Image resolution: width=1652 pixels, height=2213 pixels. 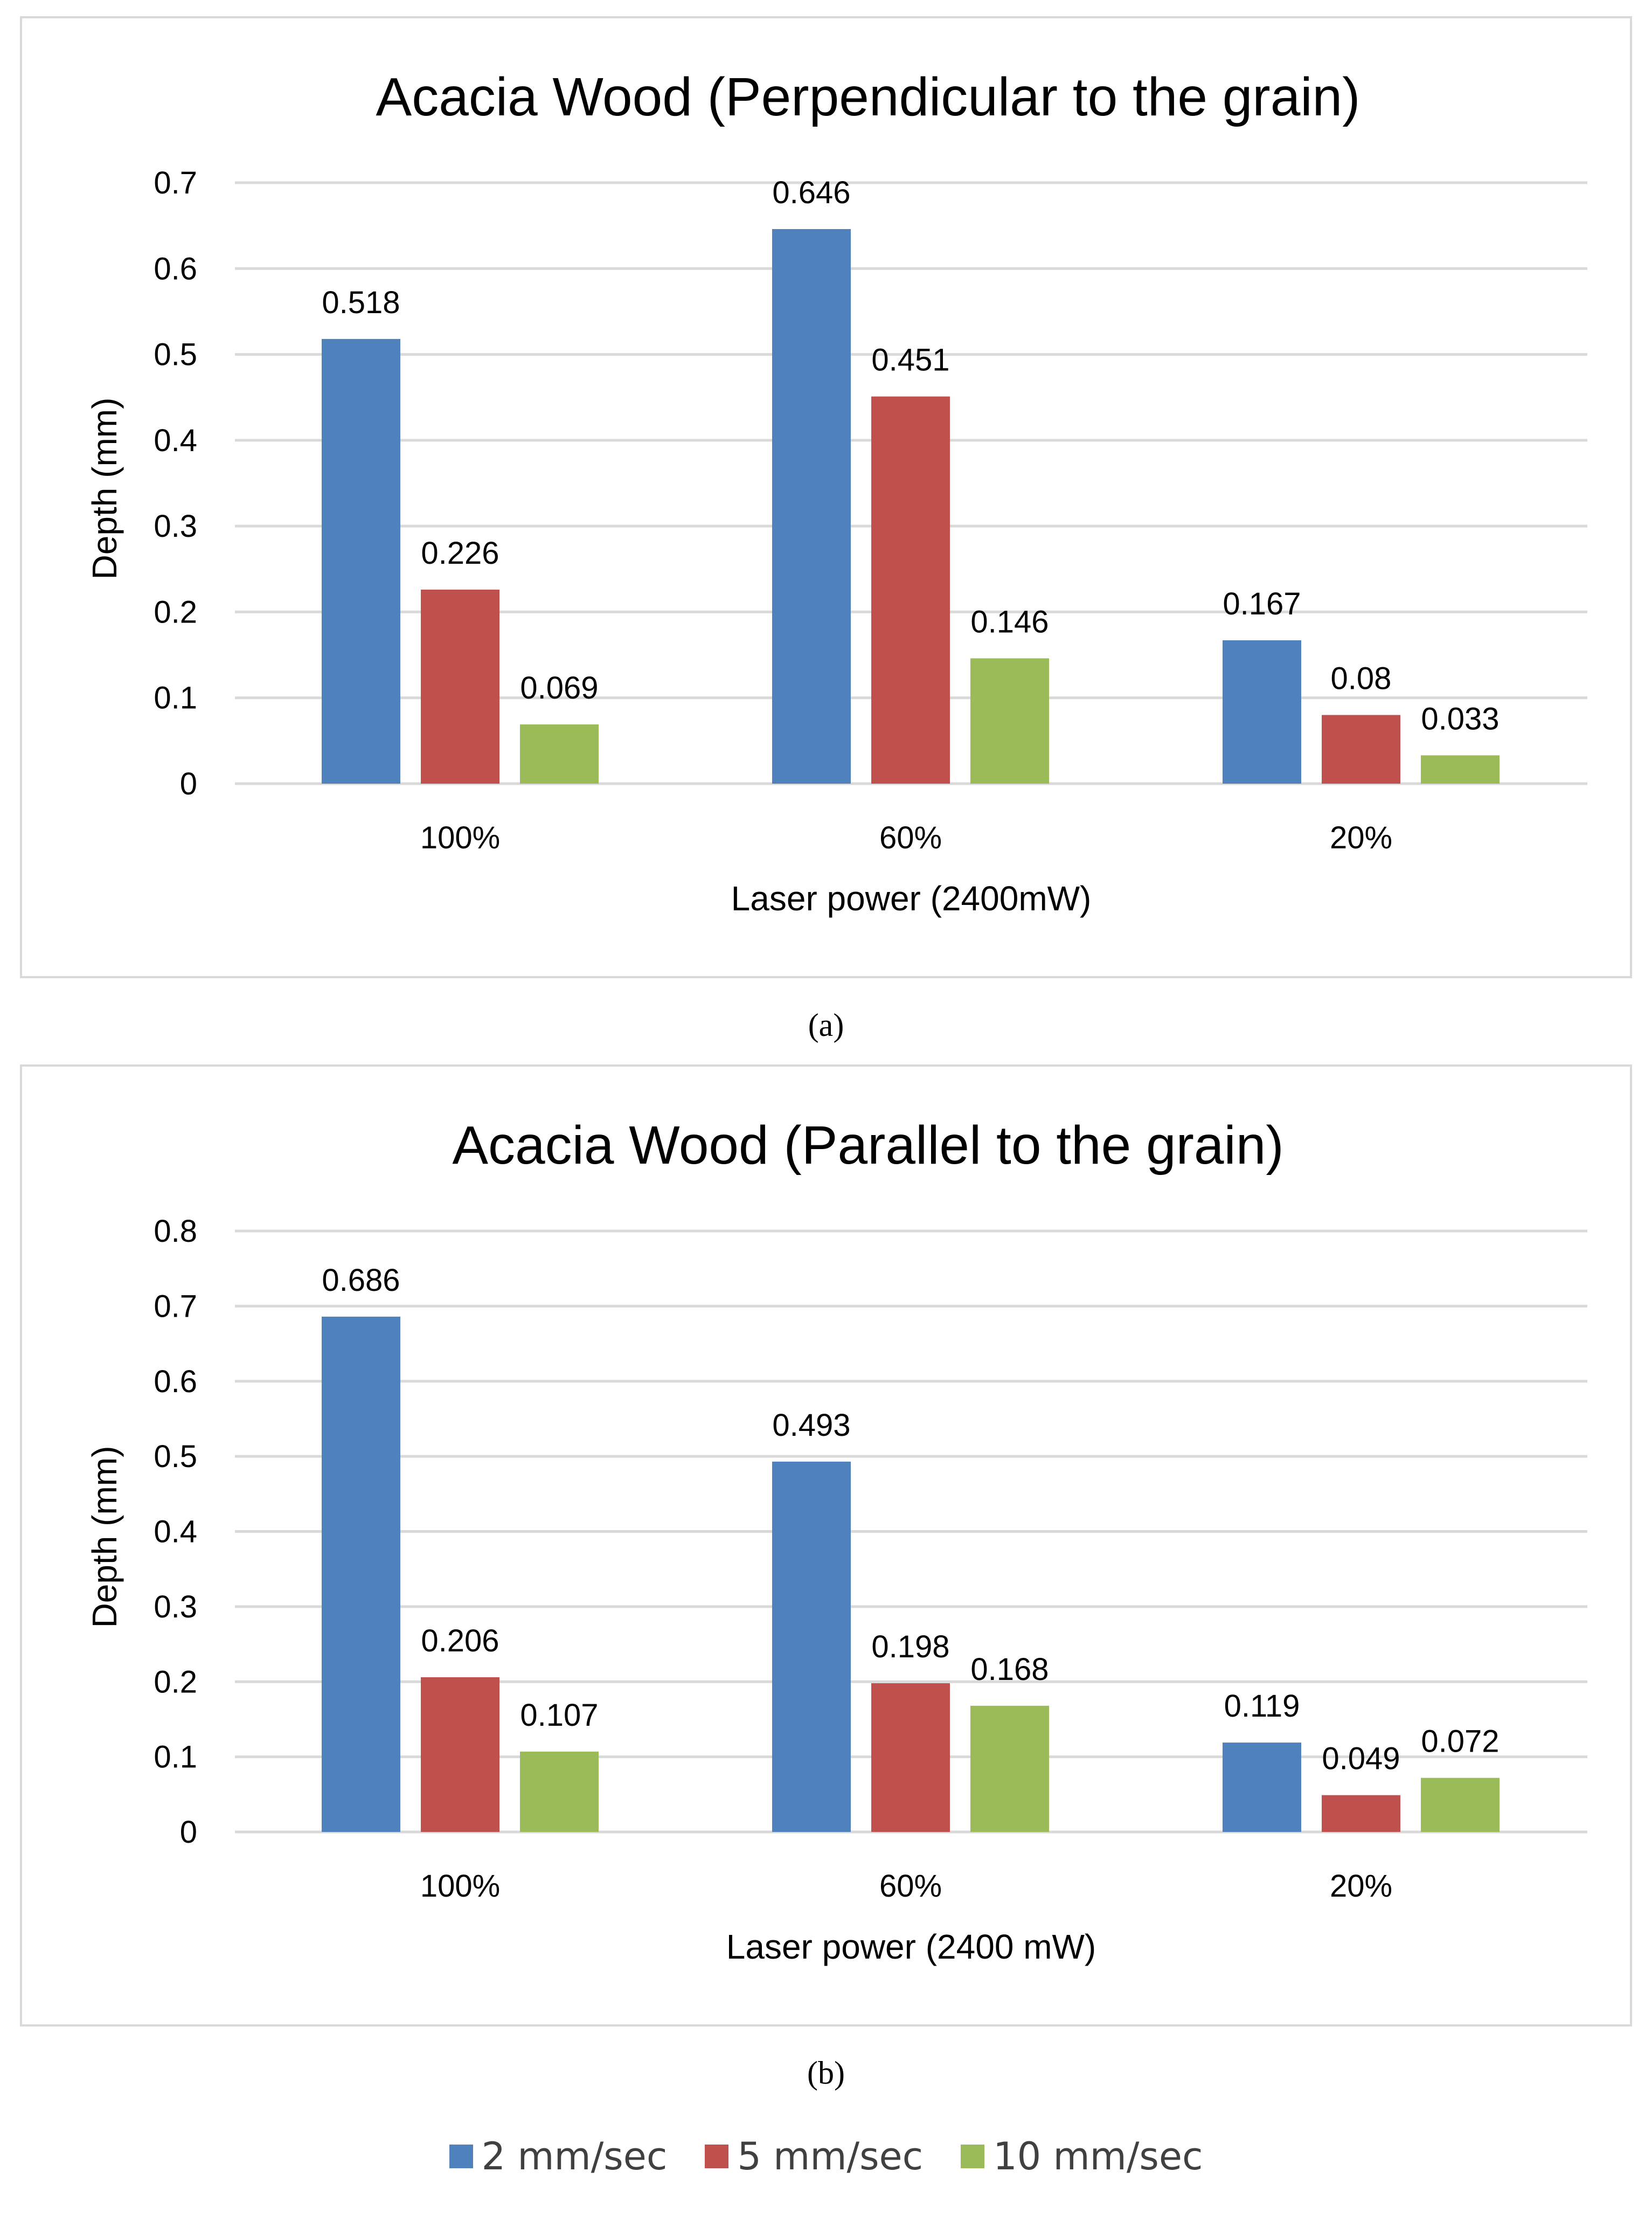 I want to click on legend-swatch-5mm, so click(x=717, y=2157).